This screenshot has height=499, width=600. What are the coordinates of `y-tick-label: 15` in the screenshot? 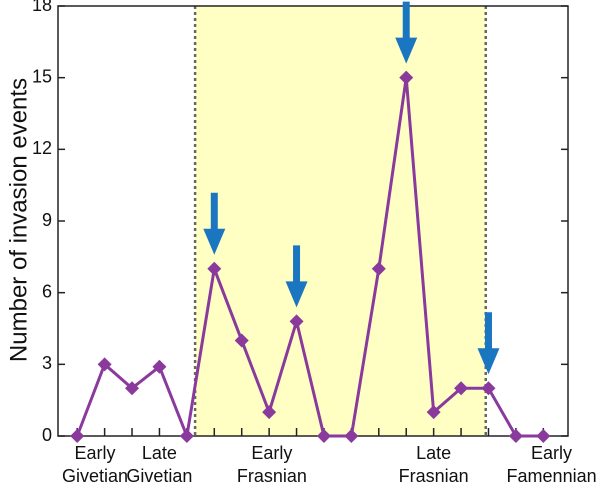 It's located at (42, 76).